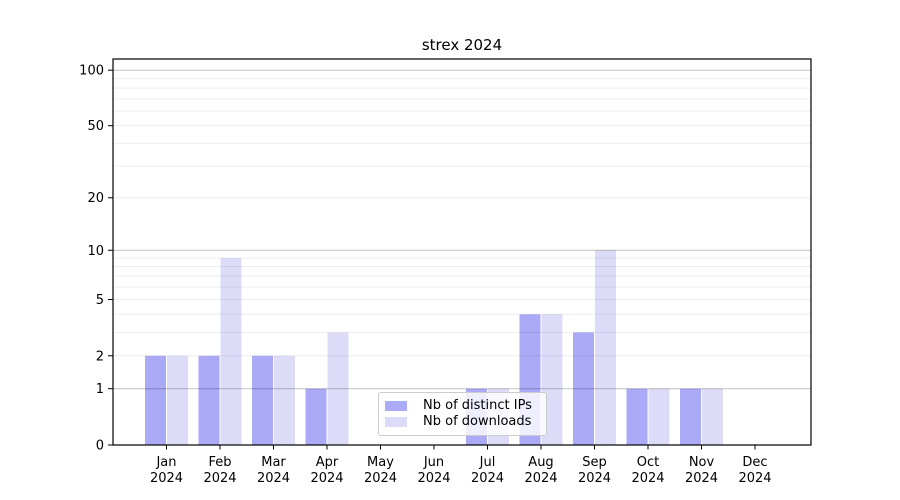 The image size is (900, 500). I want to click on y-tick-label: 5, so click(100, 300).